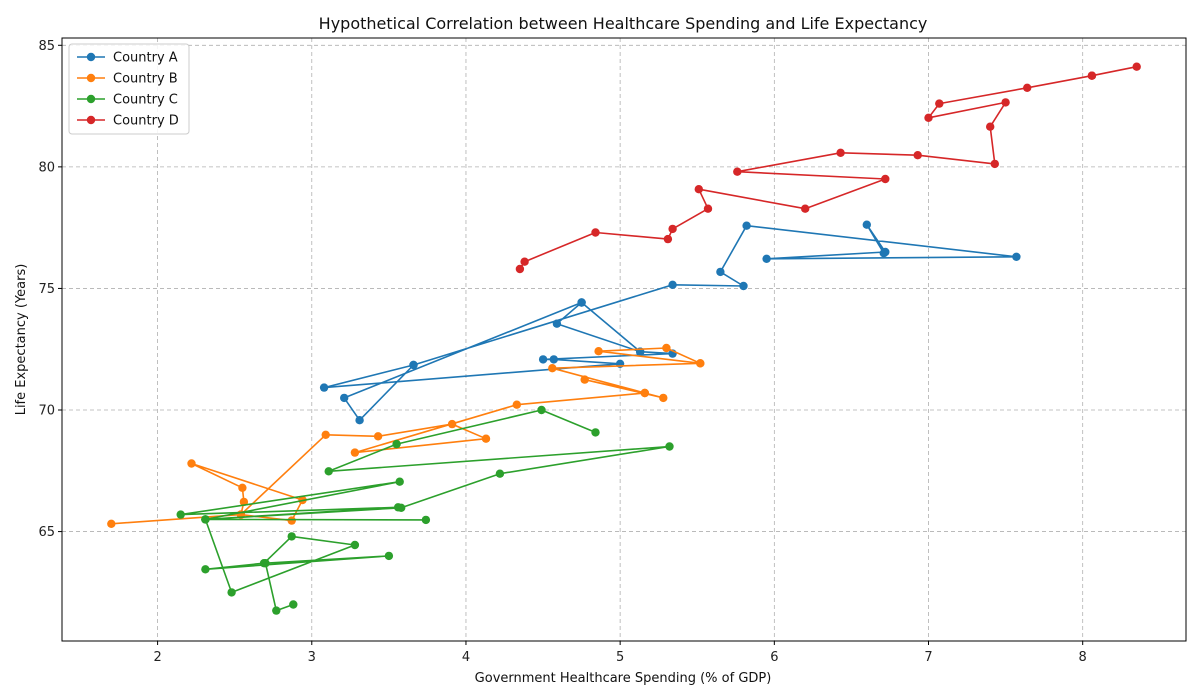  I want to click on y-tick-label: 70, so click(46, 411).